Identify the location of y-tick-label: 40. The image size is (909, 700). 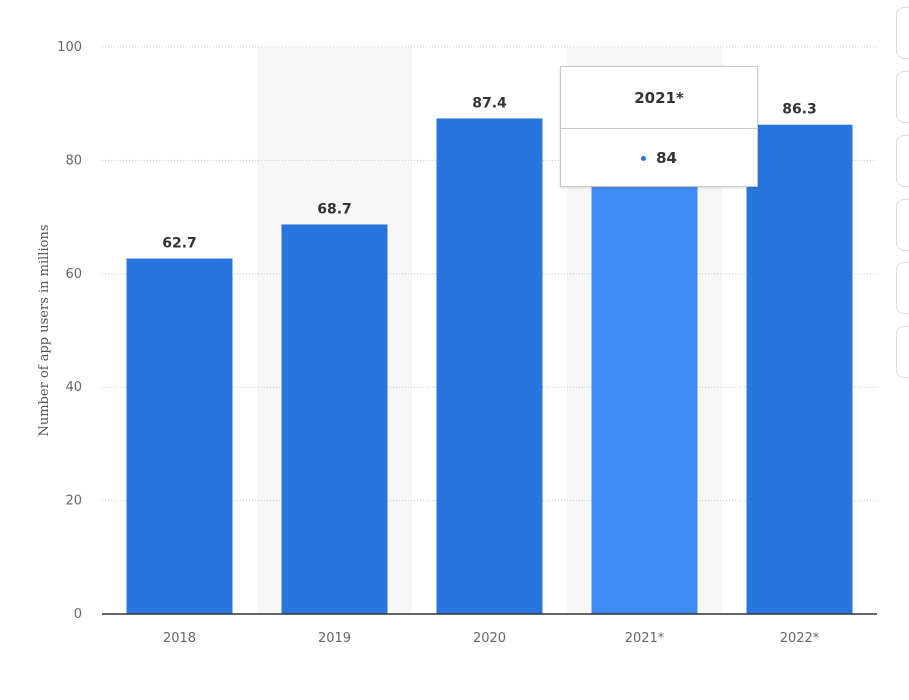
(73, 387).